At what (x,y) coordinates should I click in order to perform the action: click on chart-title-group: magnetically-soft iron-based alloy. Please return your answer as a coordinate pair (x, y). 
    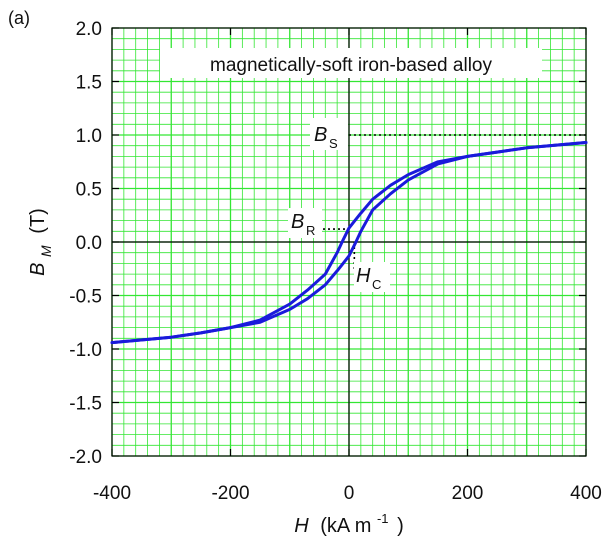
    Looking at the image, I should click on (351, 63).